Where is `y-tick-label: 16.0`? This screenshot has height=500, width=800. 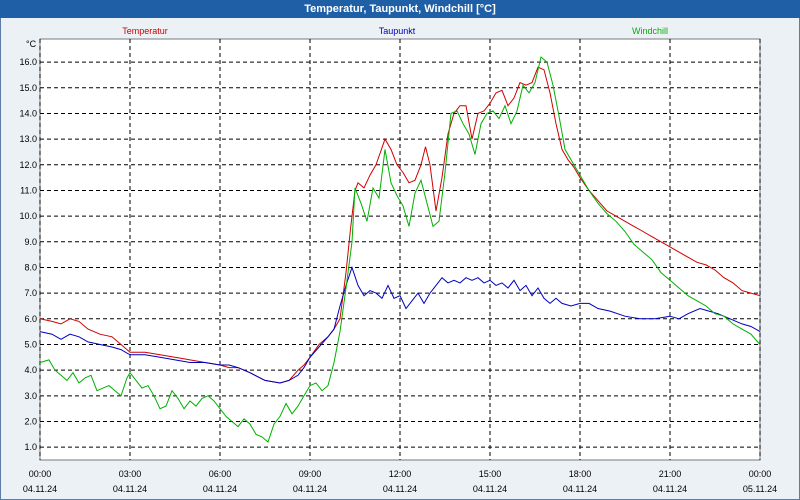 y-tick-label: 16.0 is located at coordinates (28, 62).